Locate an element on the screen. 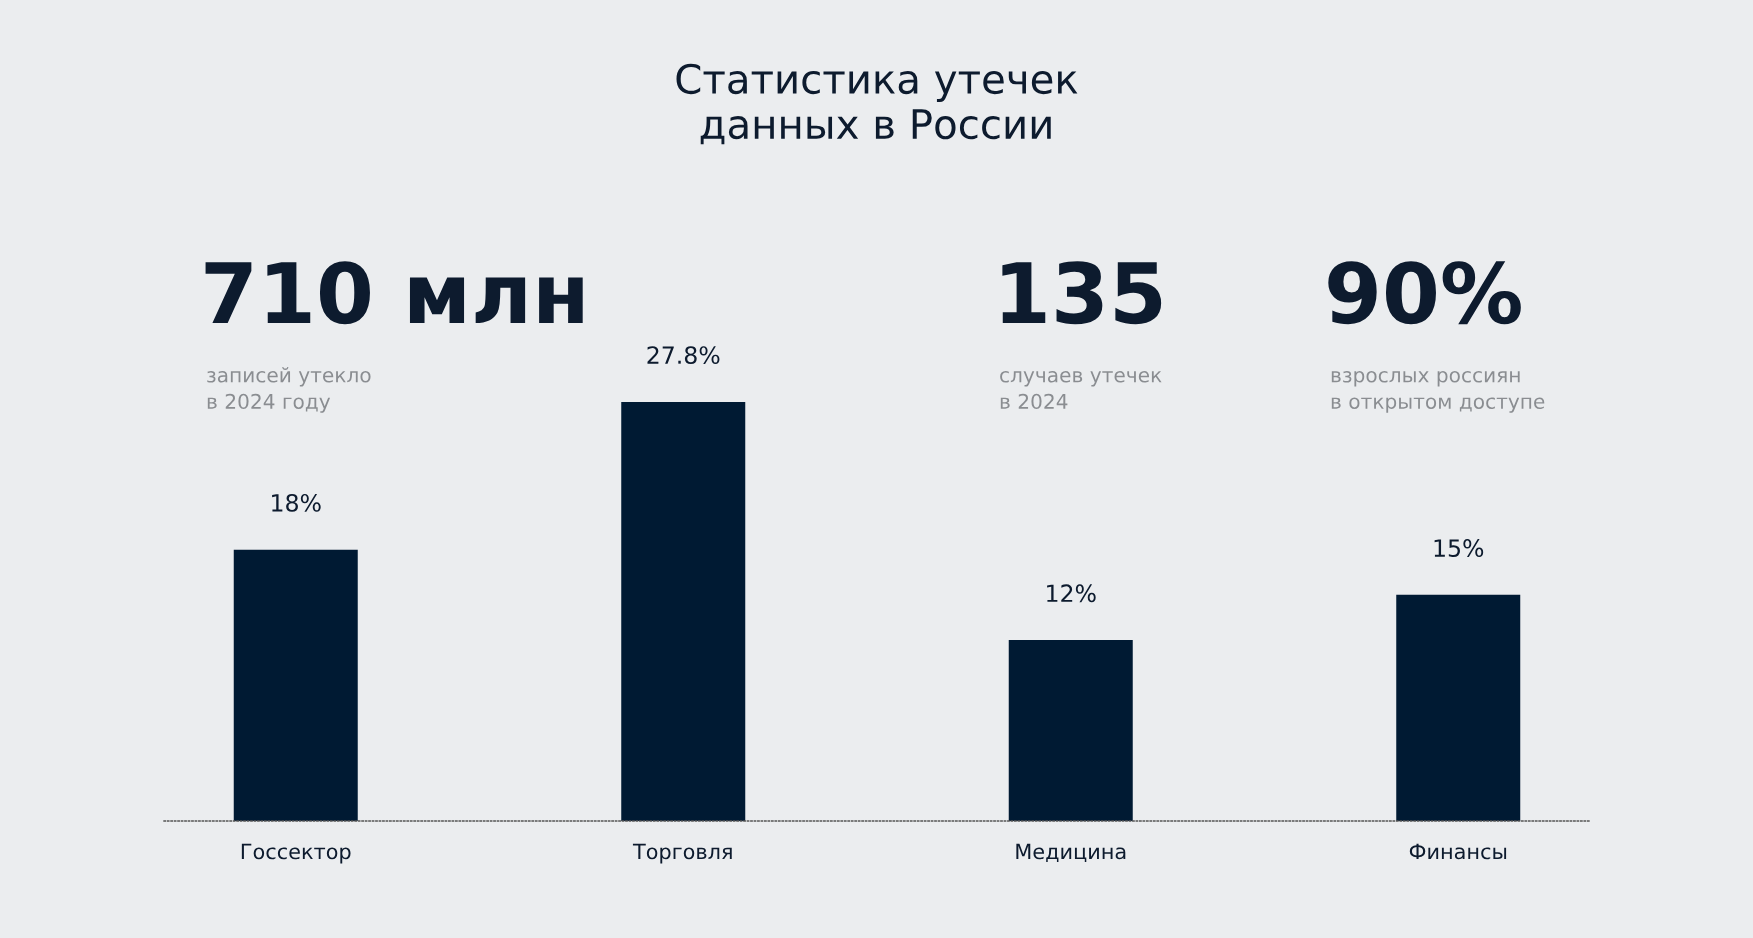 The image size is (1753, 938). annotation: взрослых россиян в открытом доступе is located at coordinates (1438, 392).